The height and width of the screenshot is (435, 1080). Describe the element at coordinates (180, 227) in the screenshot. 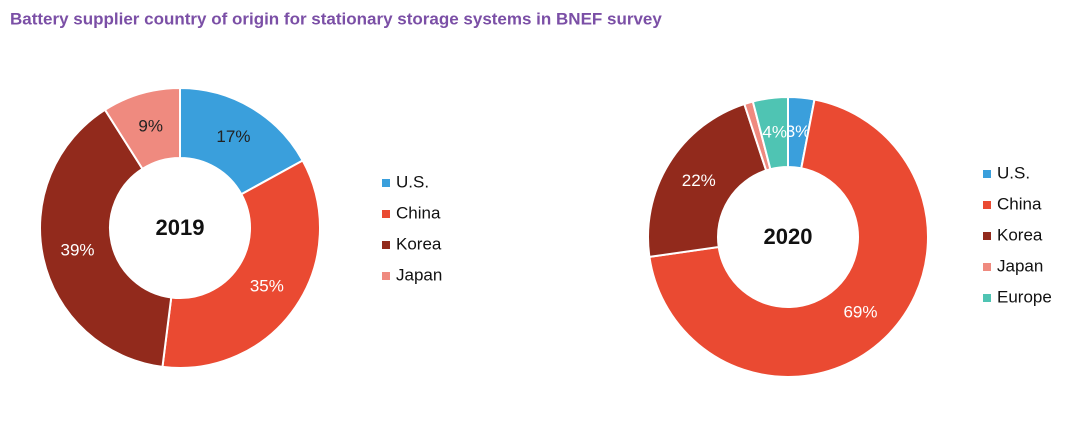

I see `center-label: 2019` at that location.